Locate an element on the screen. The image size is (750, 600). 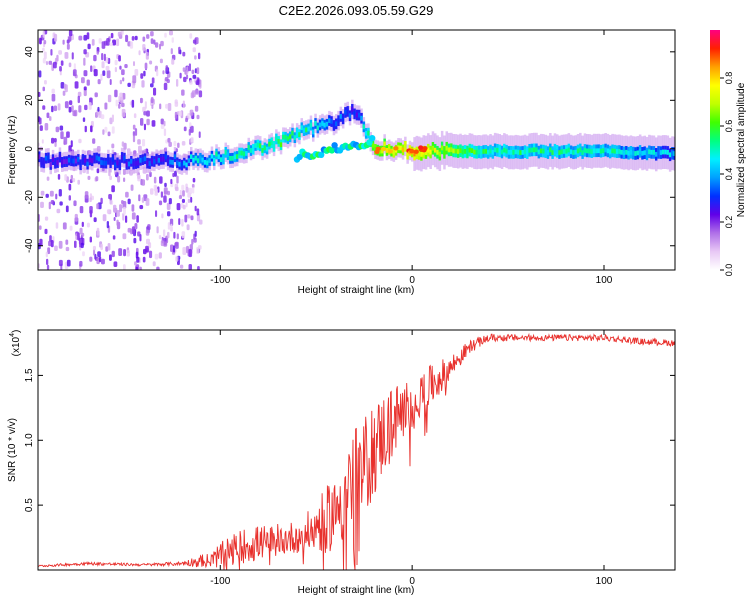
snr-scale-factor: (x104) is located at coordinates (15, 343).